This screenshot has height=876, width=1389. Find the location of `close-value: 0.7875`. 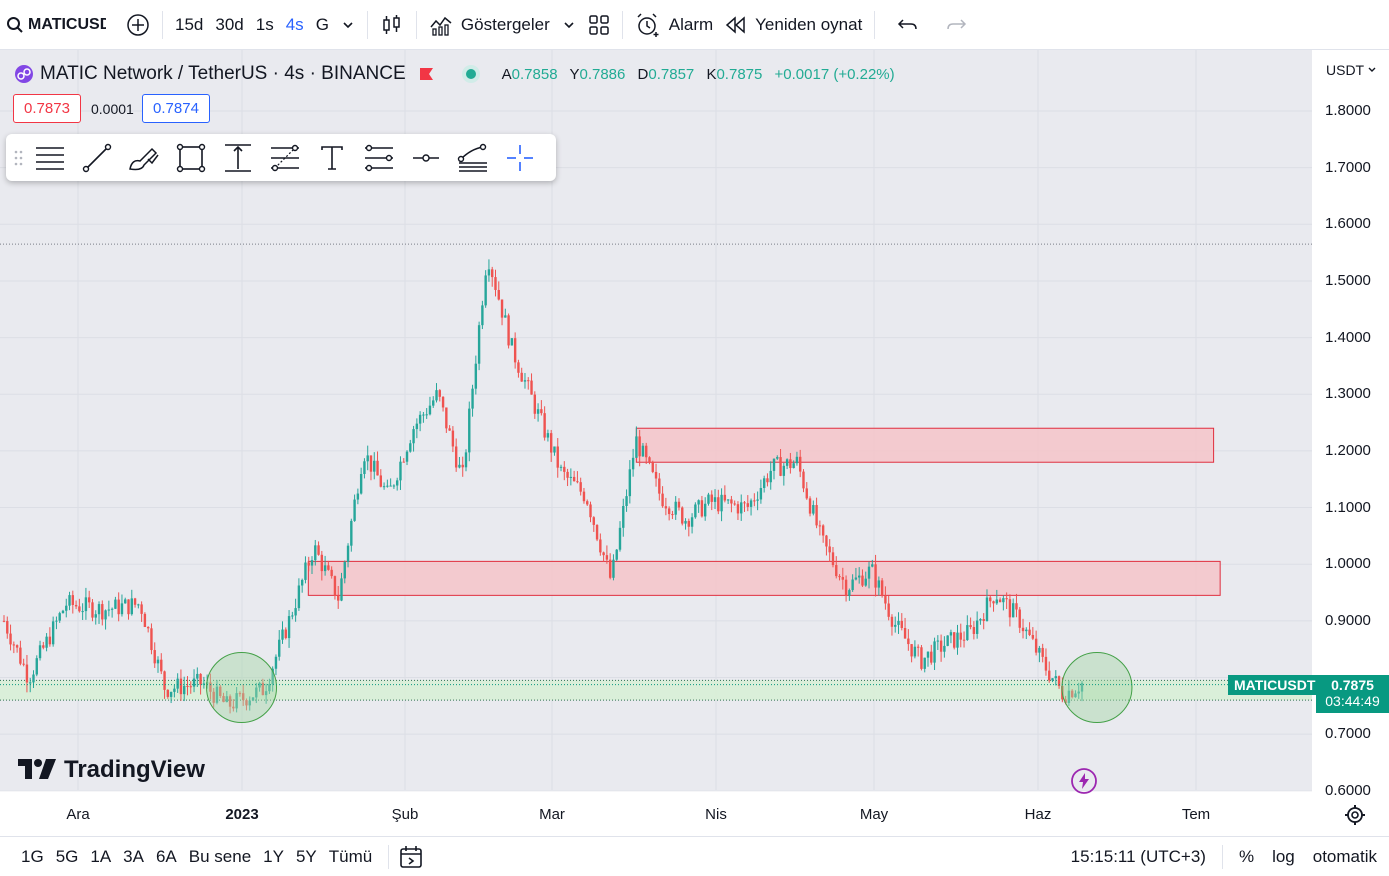

close-value: 0.7875 is located at coordinates (739, 74).